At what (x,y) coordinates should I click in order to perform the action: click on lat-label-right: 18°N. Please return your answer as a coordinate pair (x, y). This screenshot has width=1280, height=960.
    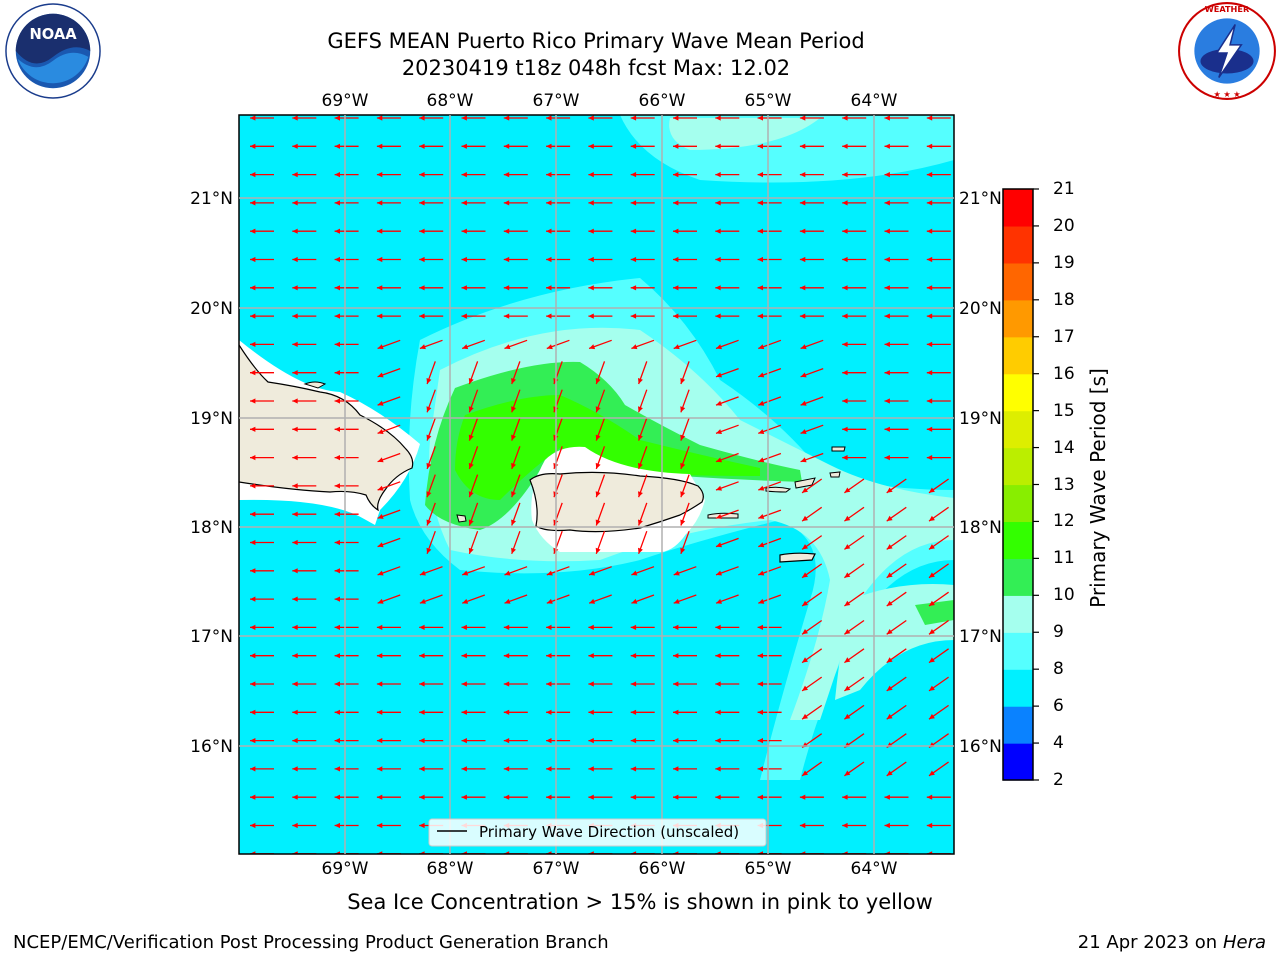
    Looking at the image, I should click on (980, 528).